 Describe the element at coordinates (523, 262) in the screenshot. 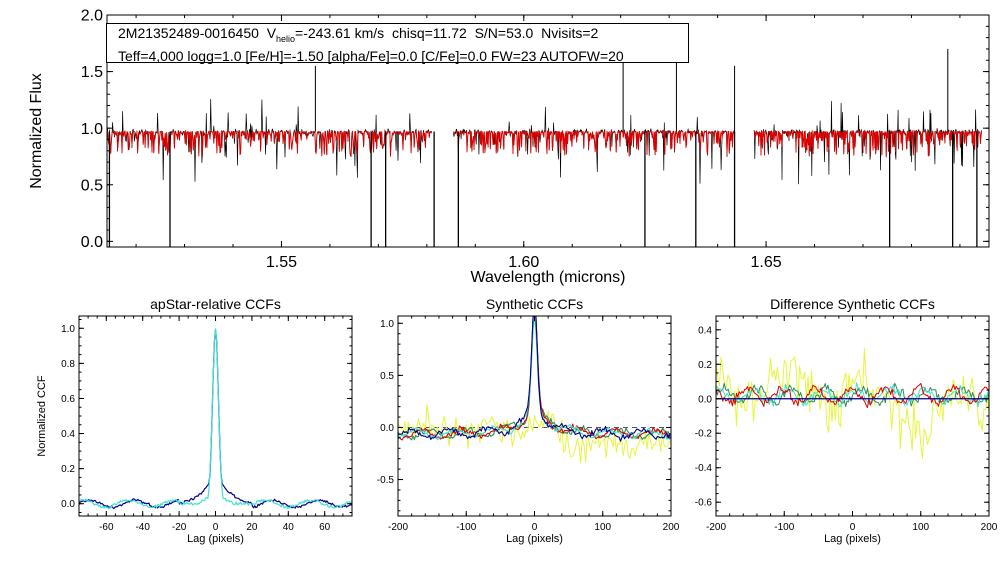

I see `x-tick-label: 1.60` at that location.